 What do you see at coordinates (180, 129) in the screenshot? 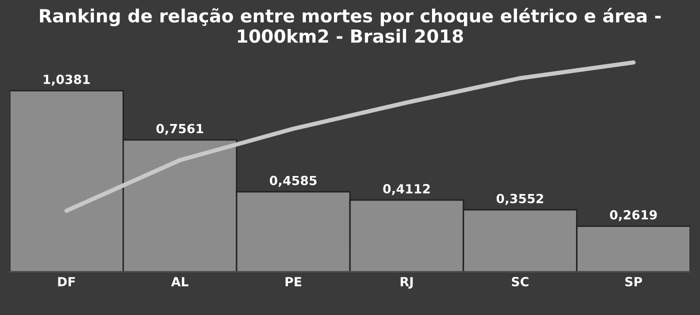
I see `data-label: 0,7561` at bounding box center [180, 129].